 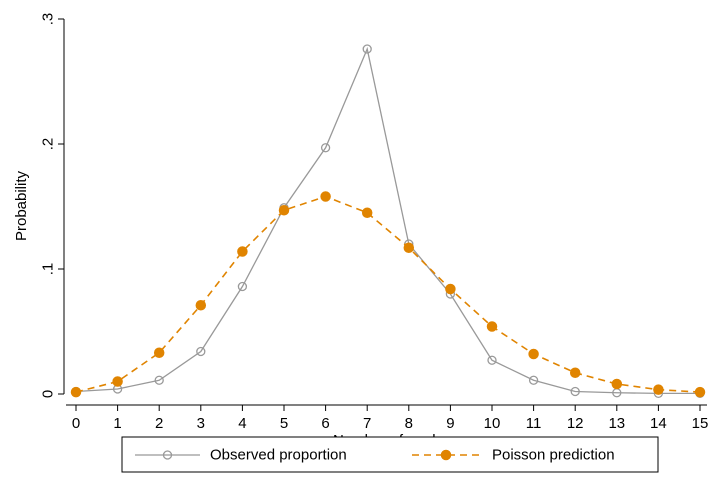 I want to click on x-tick-label: 2, so click(x=159, y=423).